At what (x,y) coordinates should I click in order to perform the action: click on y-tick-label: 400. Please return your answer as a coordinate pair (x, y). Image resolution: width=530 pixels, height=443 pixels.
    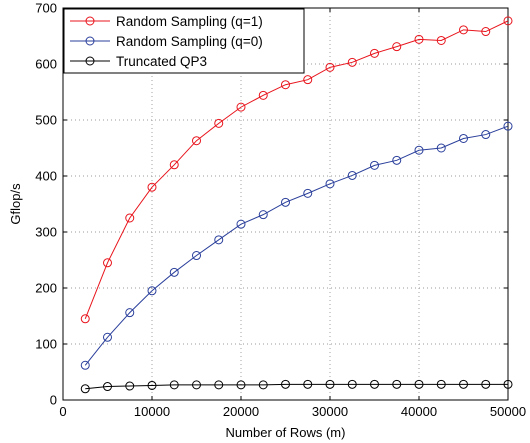
    Looking at the image, I should click on (46, 176).